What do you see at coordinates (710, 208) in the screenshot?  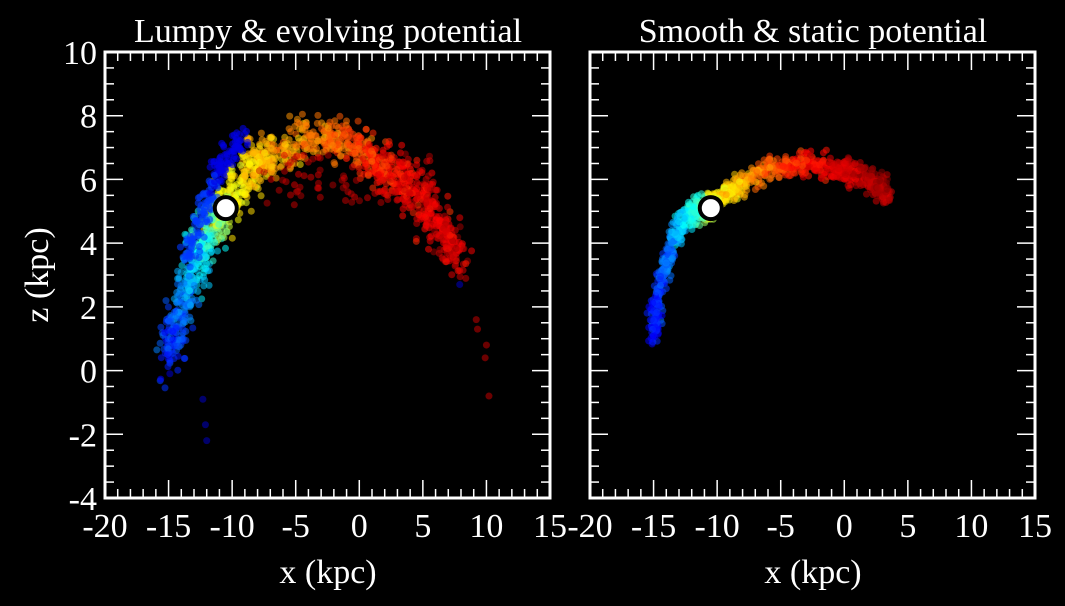 I see `progenitor-marker-dot` at bounding box center [710, 208].